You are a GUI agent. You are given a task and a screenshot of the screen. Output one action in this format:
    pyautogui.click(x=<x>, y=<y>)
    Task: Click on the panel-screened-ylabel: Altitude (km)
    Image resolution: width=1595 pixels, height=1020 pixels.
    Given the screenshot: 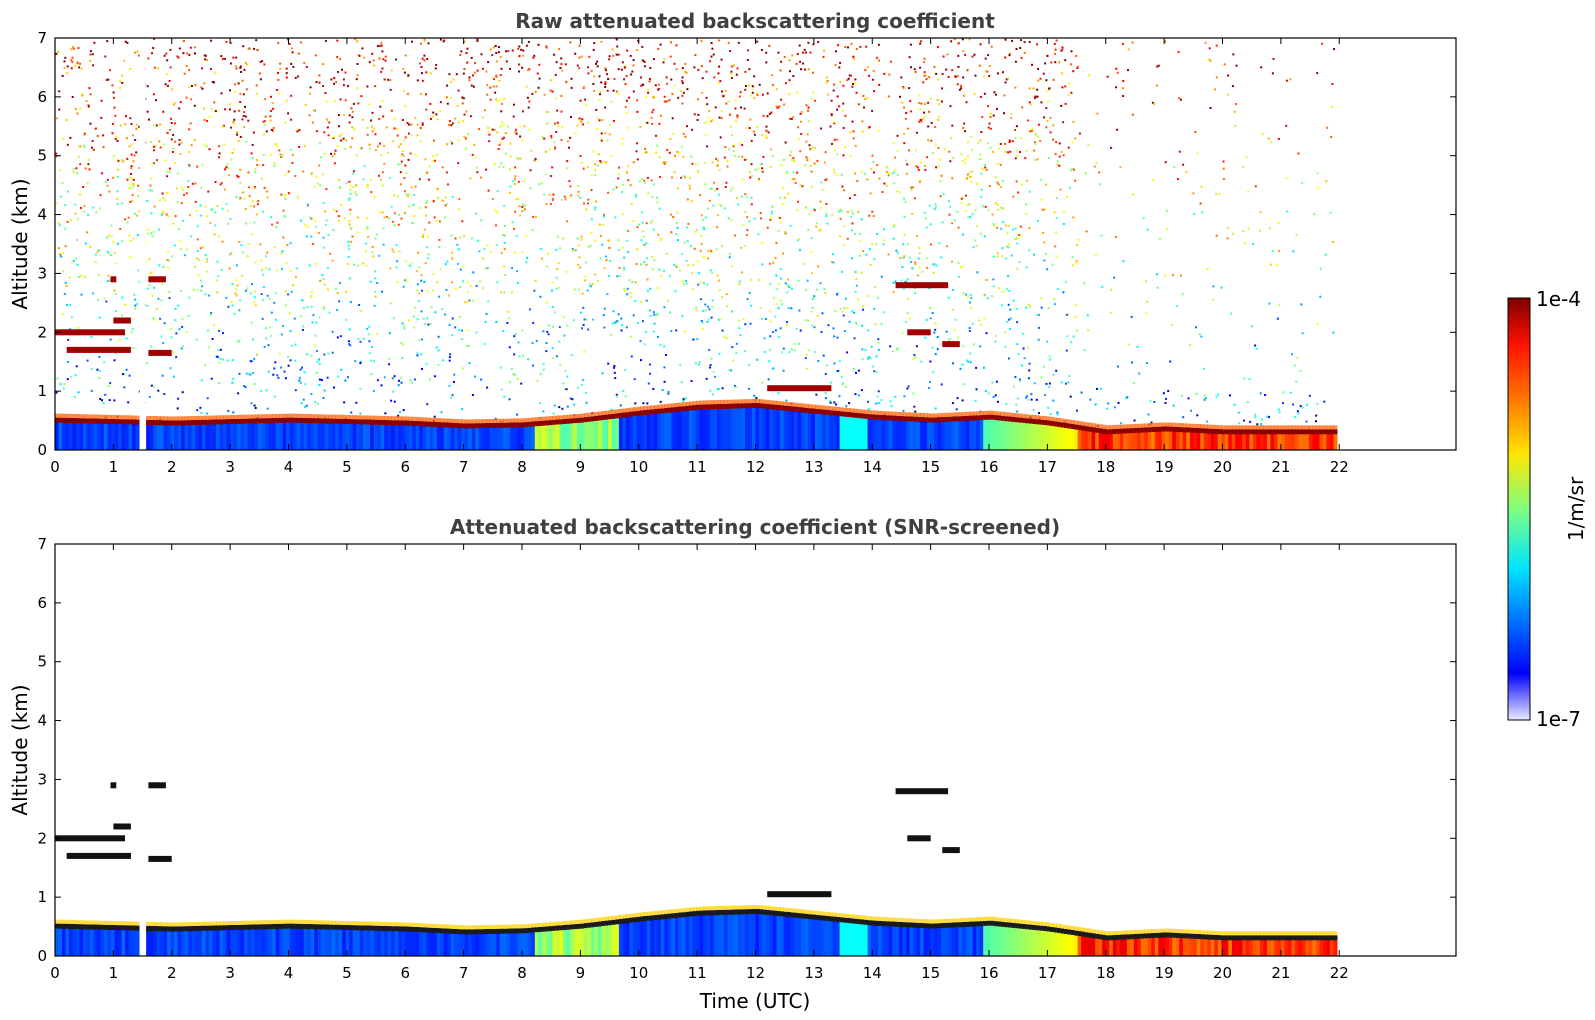 What is the action you would take?
    pyautogui.click(x=20, y=749)
    